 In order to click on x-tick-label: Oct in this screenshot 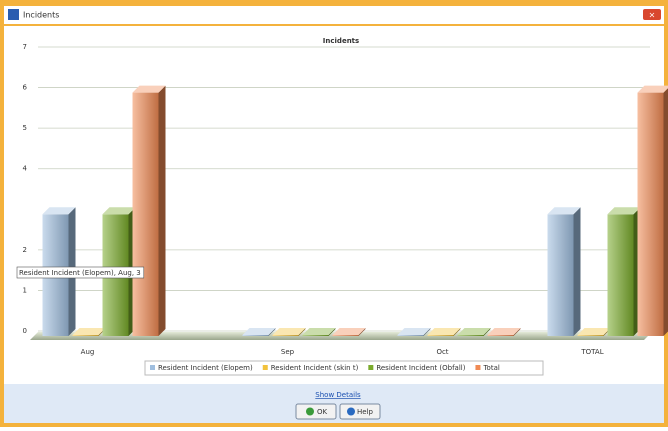, I will do `click(442, 352)`.